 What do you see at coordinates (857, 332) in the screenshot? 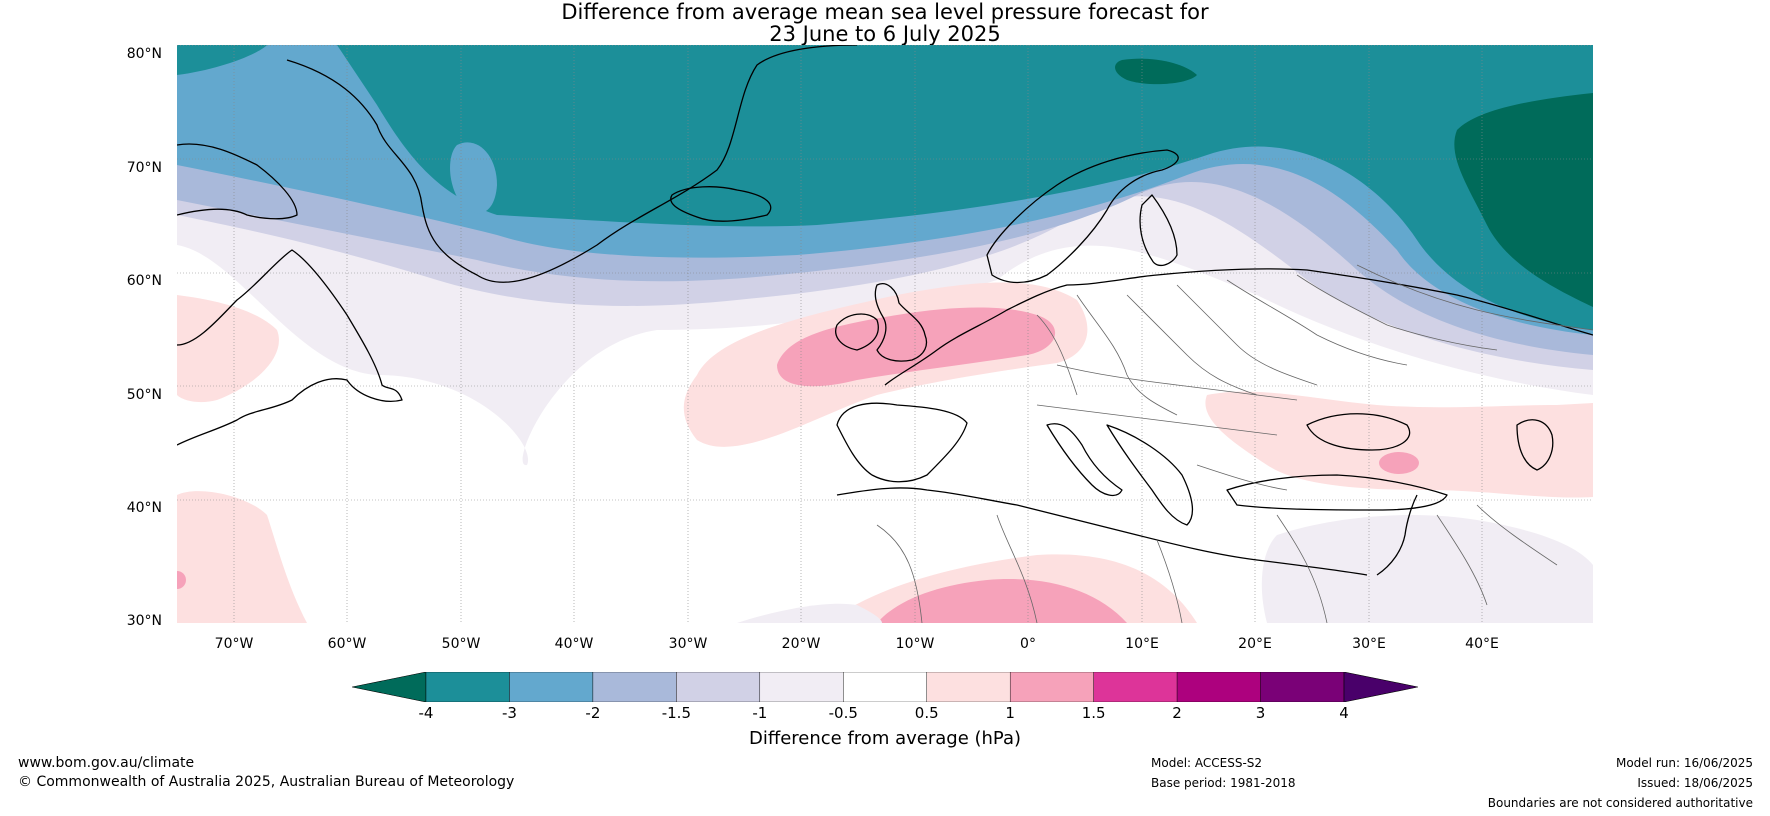
I see `coastline-ireland` at bounding box center [857, 332].